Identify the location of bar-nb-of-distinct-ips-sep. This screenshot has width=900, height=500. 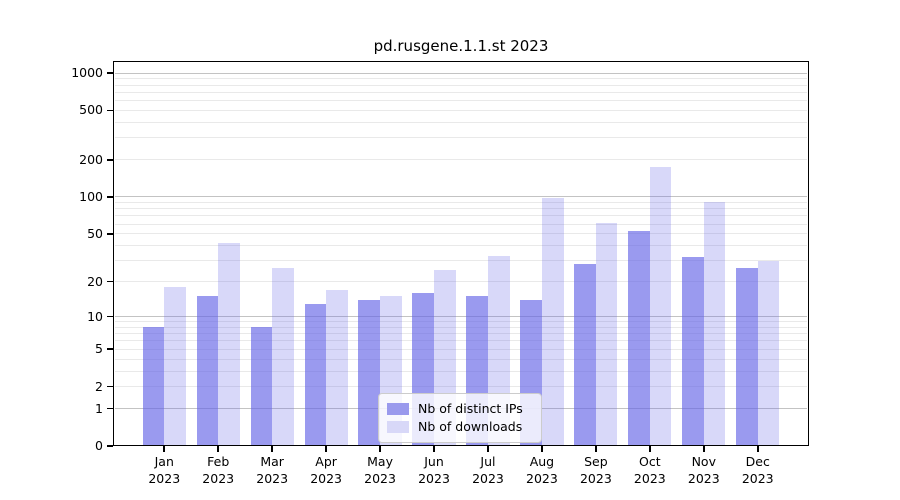
(585, 355).